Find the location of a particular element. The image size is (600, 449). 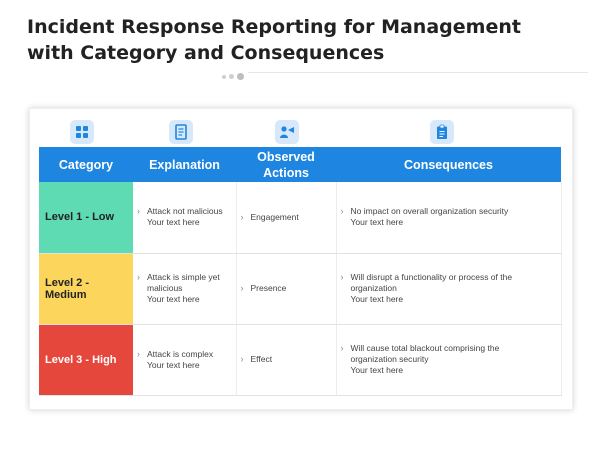

observed-text: Presence is located at coordinates (285, 288).